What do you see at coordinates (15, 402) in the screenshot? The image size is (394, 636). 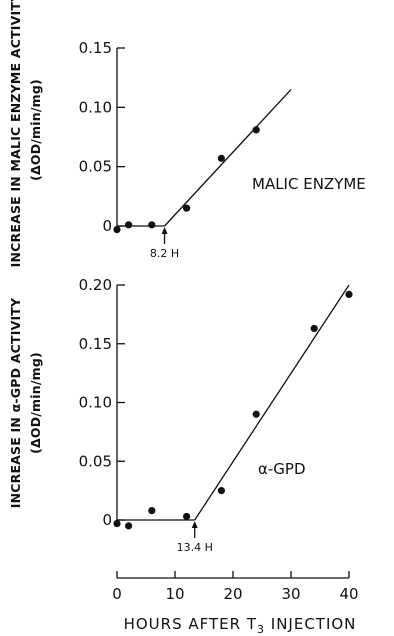 I see `agpd-y-axis-label-line1: INCREASE IN α-GPD ACTIVITY` at bounding box center [15, 402].